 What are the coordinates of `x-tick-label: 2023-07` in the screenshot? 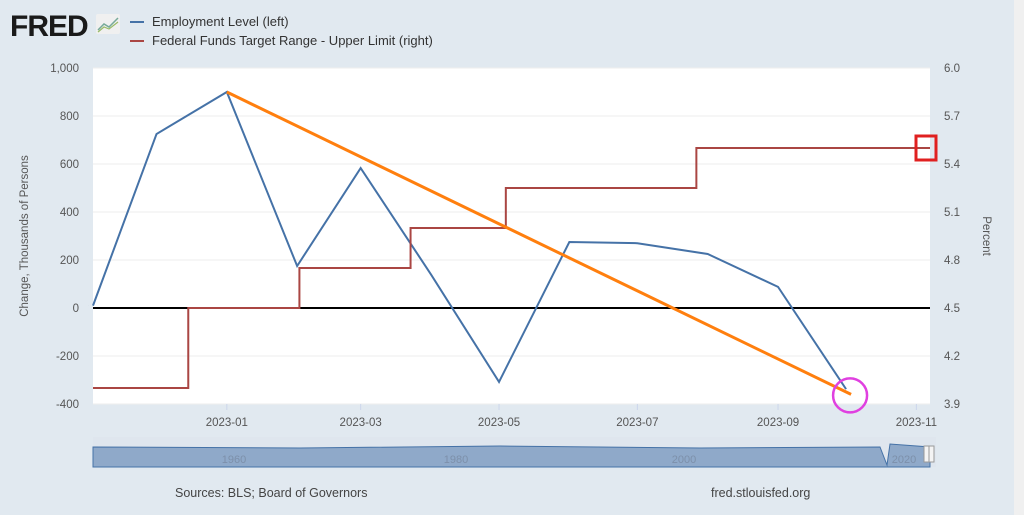 It's located at (637, 423).